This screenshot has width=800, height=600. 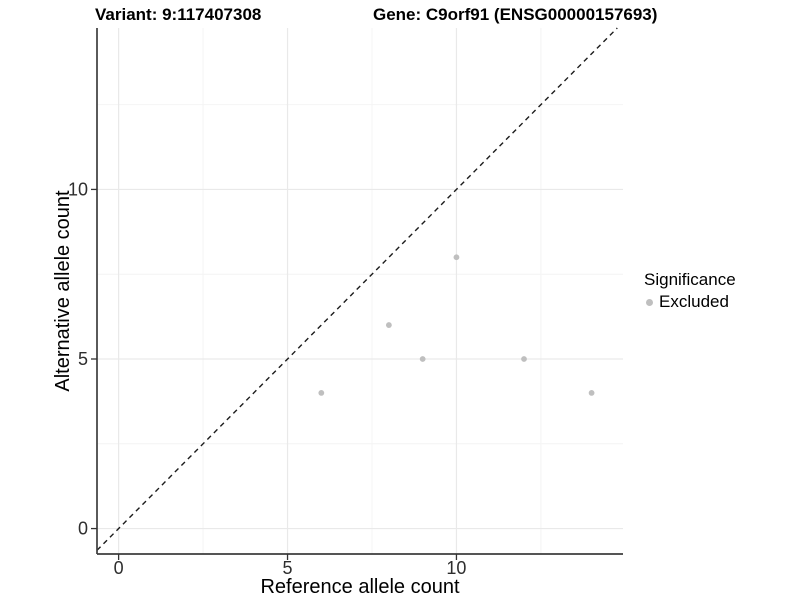 What do you see at coordinates (83, 529) in the screenshot?
I see `y-tick-label: 0` at bounding box center [83, 529].